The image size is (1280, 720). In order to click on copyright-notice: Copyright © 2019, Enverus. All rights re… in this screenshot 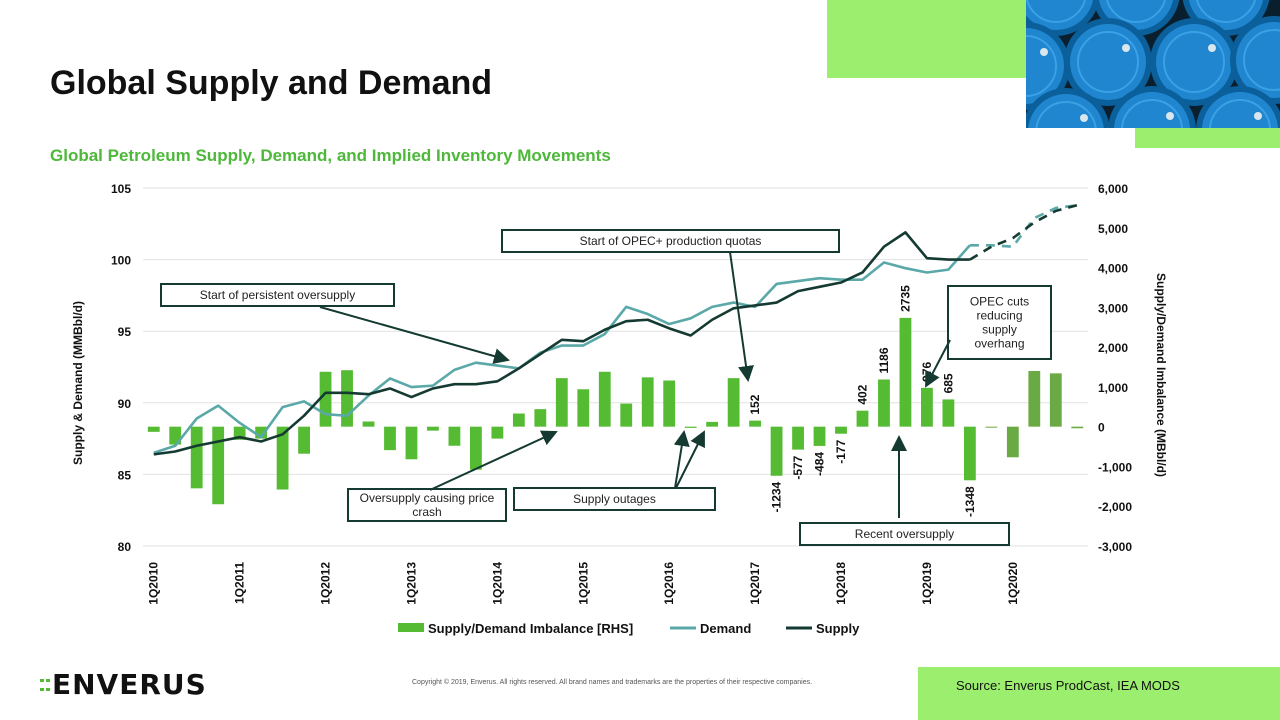, I will do `click(612, 682)`.